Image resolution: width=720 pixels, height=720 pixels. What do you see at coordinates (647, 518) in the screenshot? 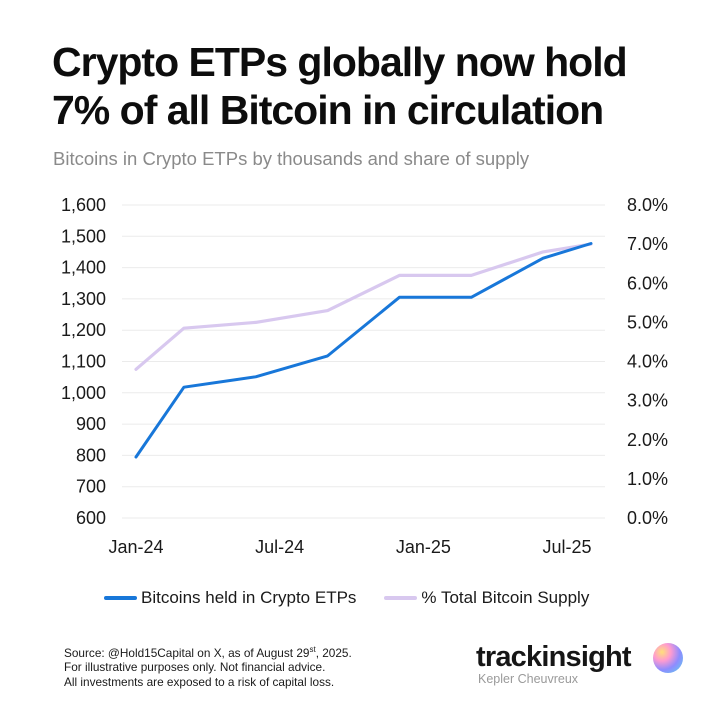
I see `y-right-tick-label: 0.0%` at bounding box center [647, 518].